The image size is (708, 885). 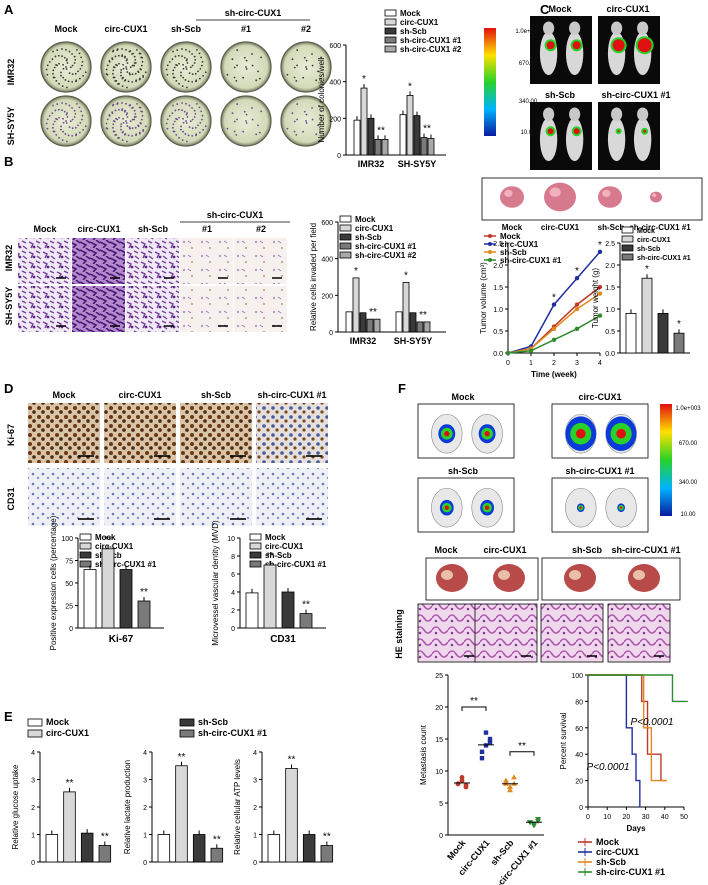 What do you see at coordinates (410, 13) in the screenshot?
I see `legend-label: Mock` at bounding box center [410, 13].